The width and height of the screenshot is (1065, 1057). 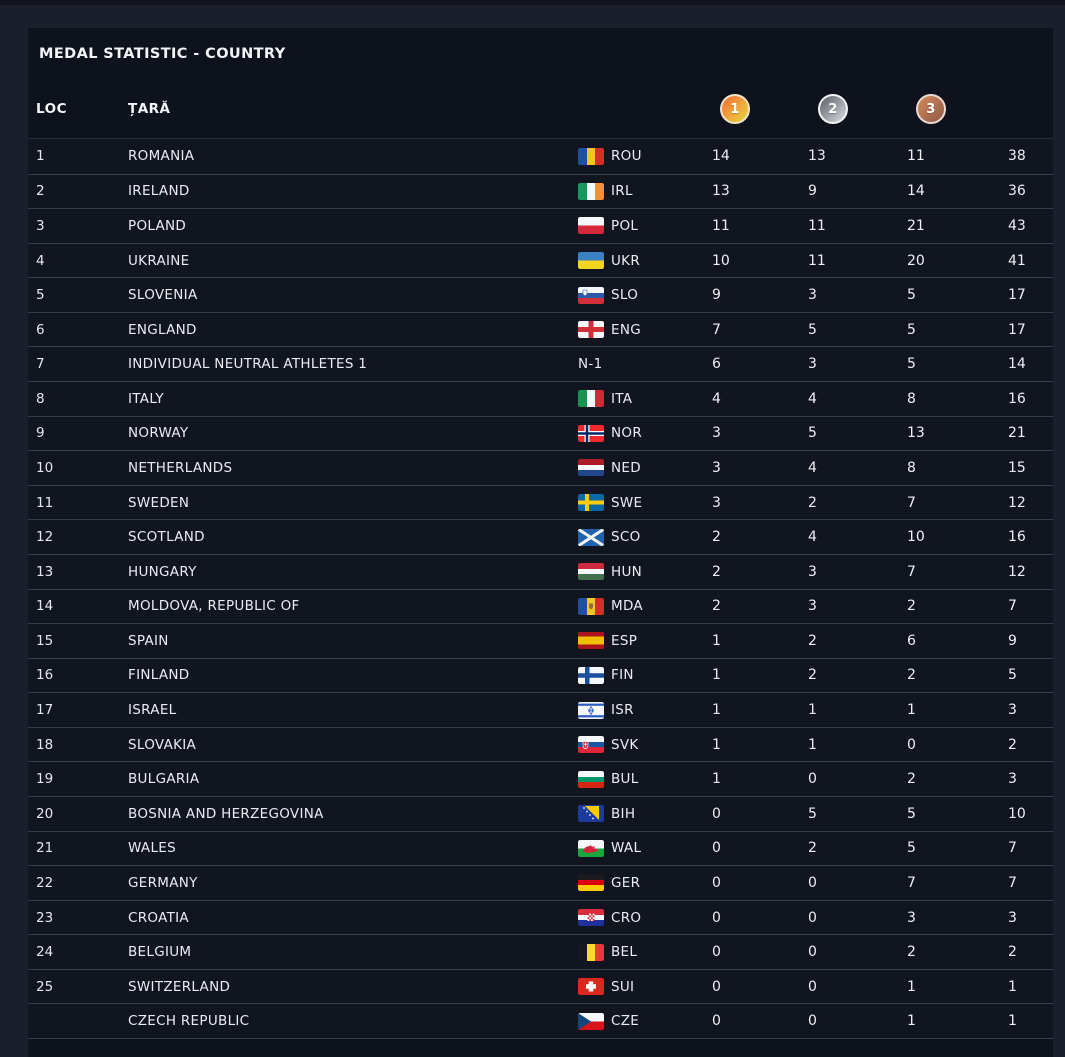 What do you see at coordinates (721, 156) in the screenshot?
I see `gold-count-cell: 14` at bounding box center [721, 156].